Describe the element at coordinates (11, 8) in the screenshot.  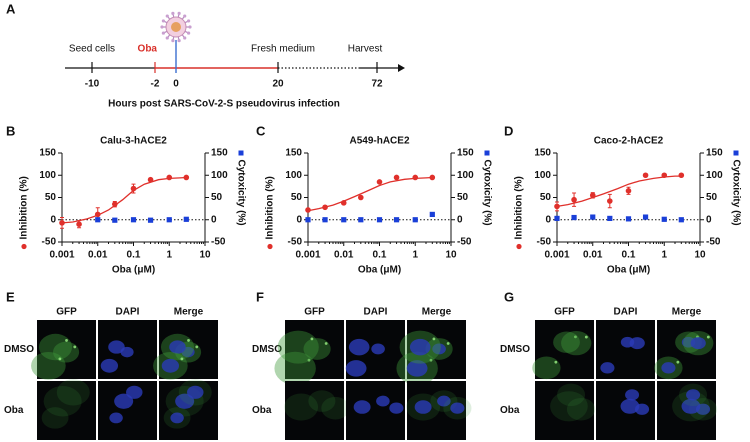
I see `panel-label: A` at that location.